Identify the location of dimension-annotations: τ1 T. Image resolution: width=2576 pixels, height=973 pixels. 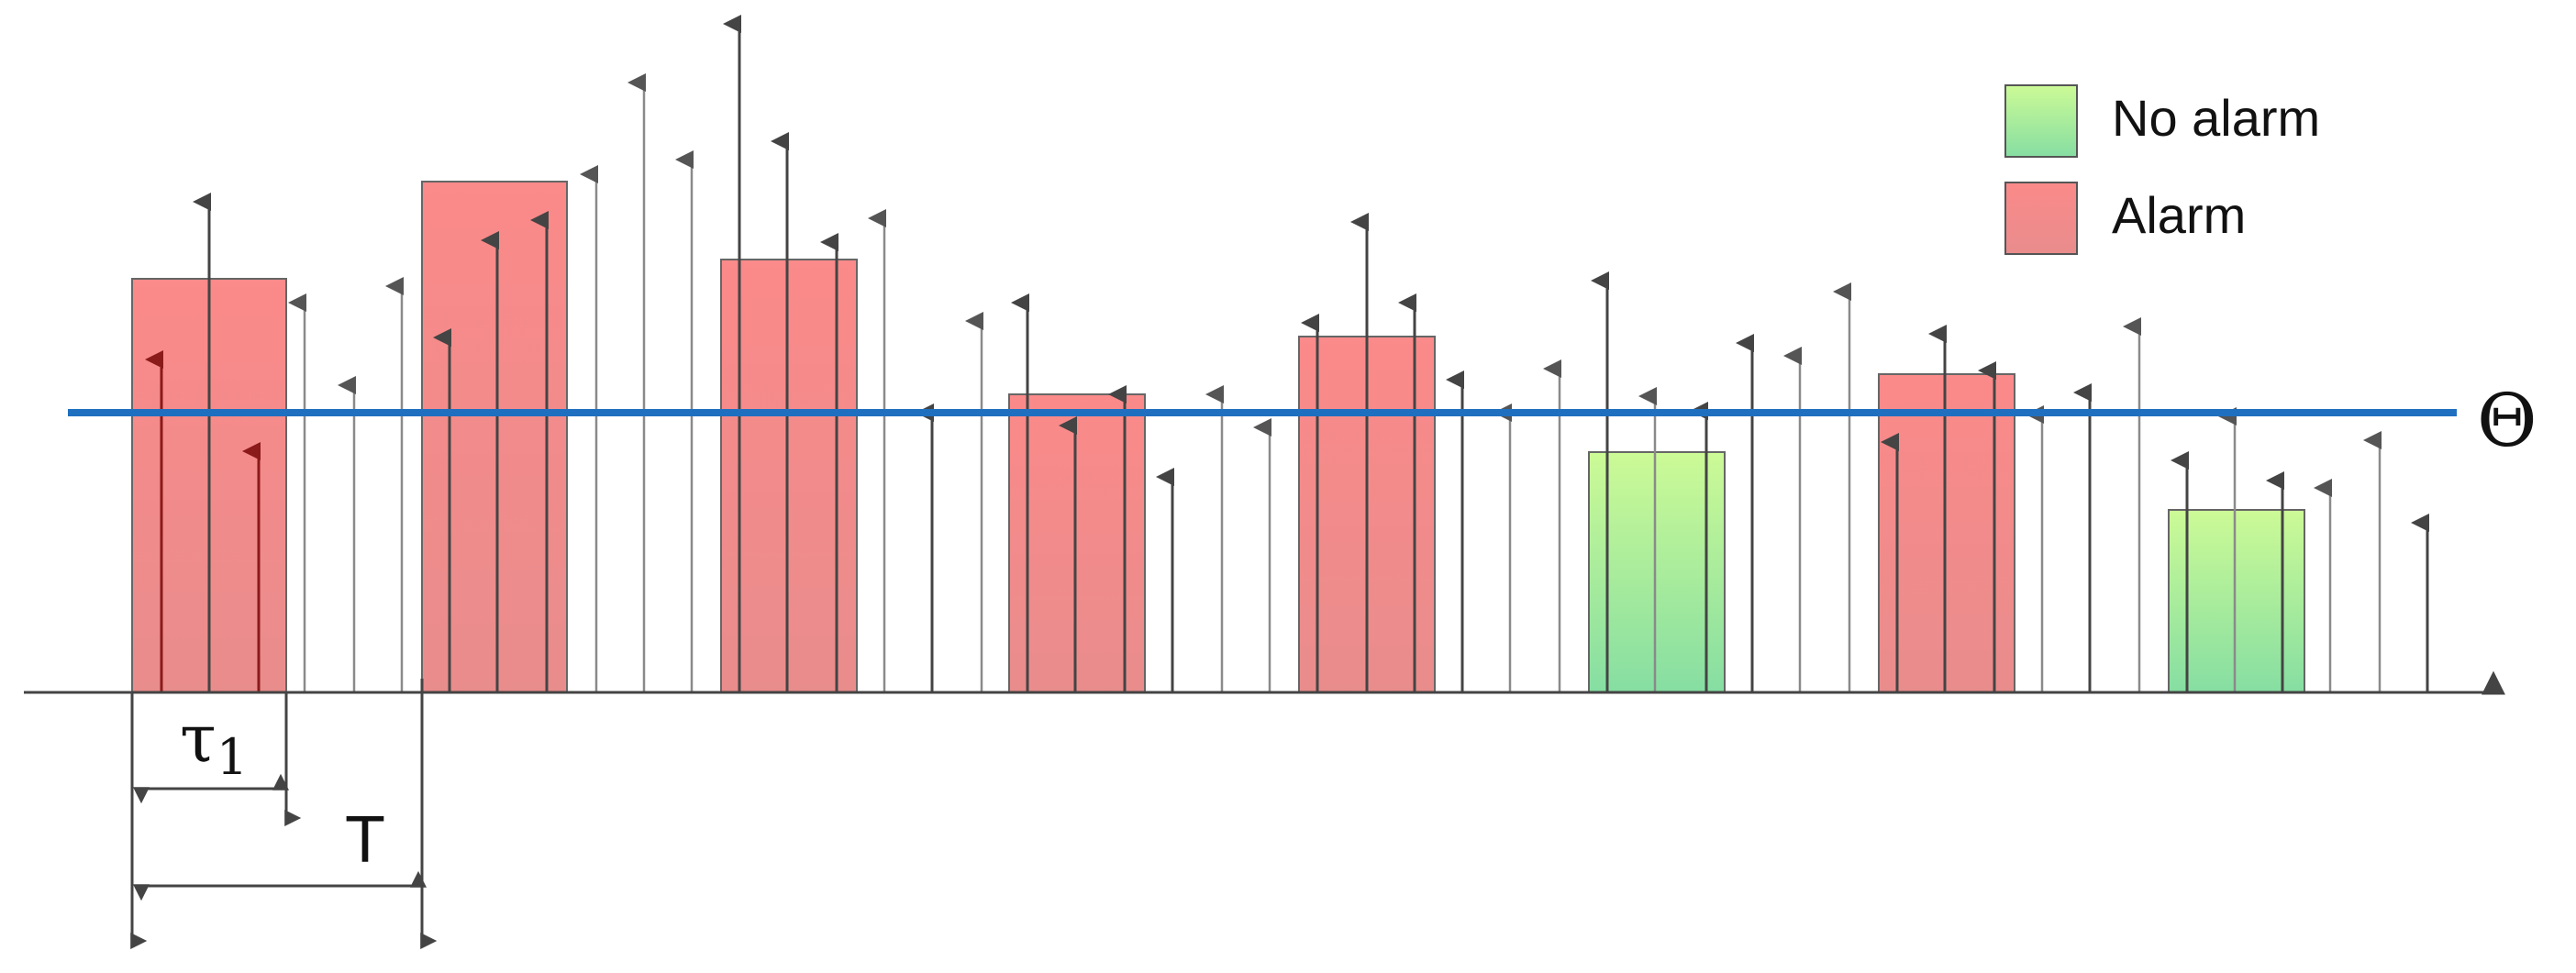
(284, 814).